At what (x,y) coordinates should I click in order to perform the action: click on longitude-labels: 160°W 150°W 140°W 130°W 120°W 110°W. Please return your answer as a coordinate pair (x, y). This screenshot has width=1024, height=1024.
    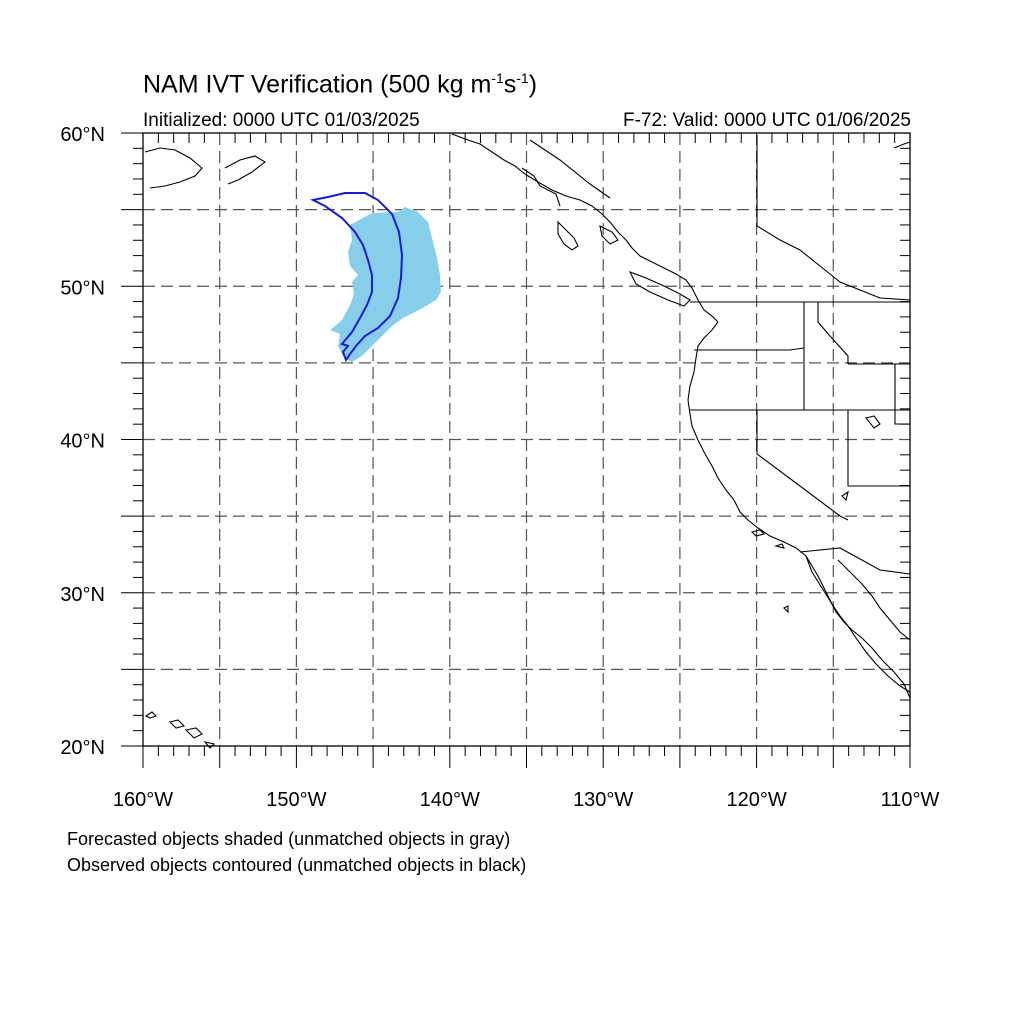
    Looking at the image, I should click on (526, 800).